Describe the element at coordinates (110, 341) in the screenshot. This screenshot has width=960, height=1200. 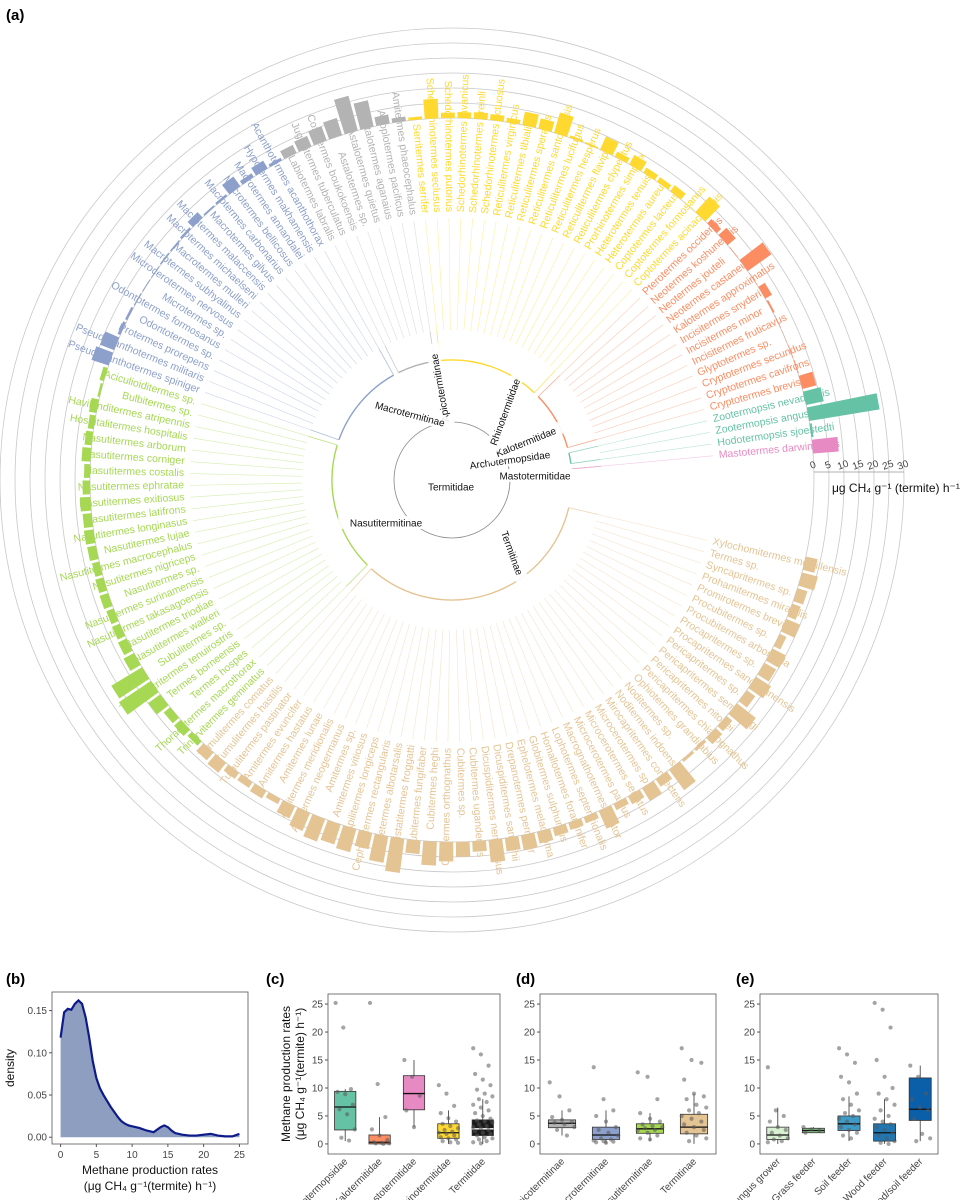
I see `bar-pseudacanthotermes-militaris` at that location.